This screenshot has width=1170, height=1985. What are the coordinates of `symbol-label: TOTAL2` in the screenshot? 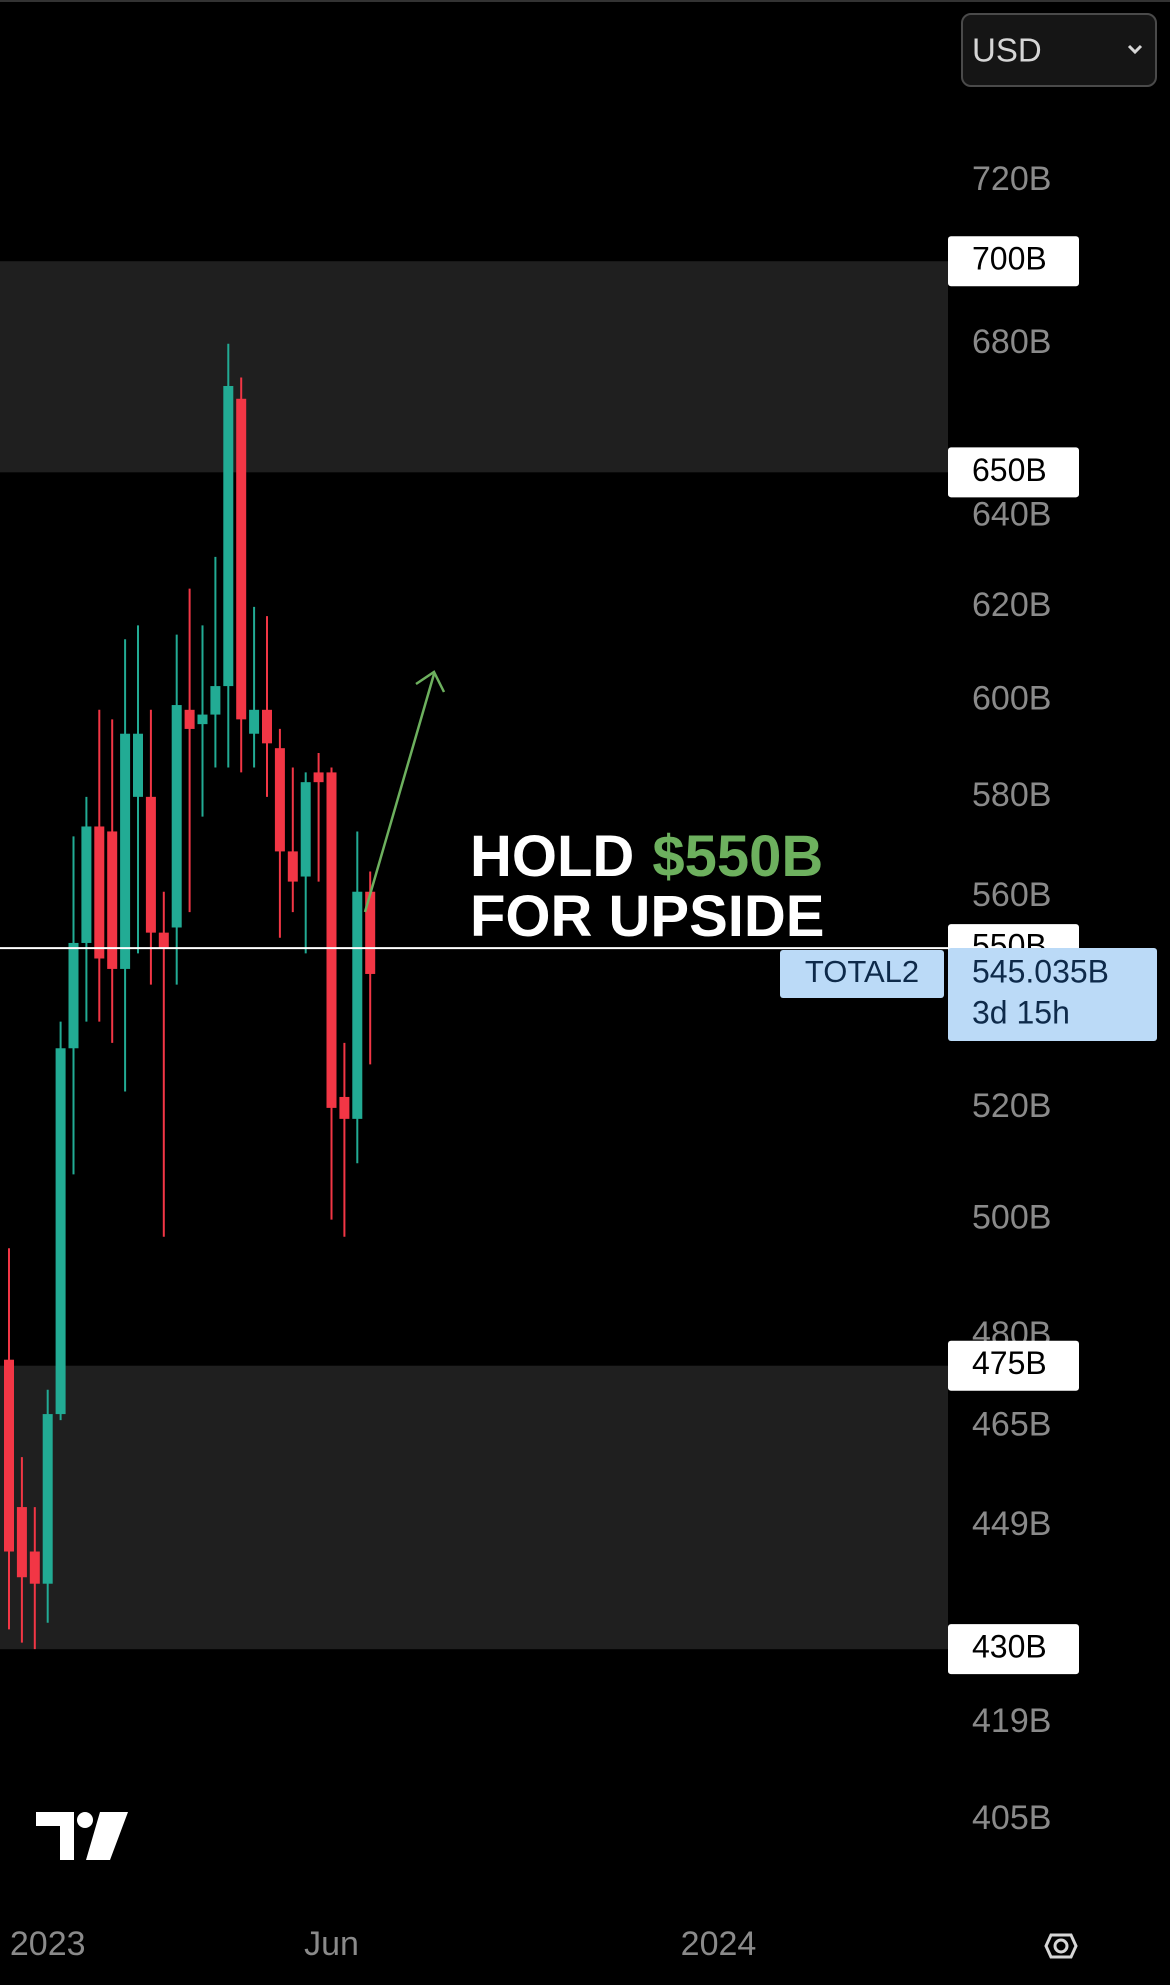 It's located at (862, 971).